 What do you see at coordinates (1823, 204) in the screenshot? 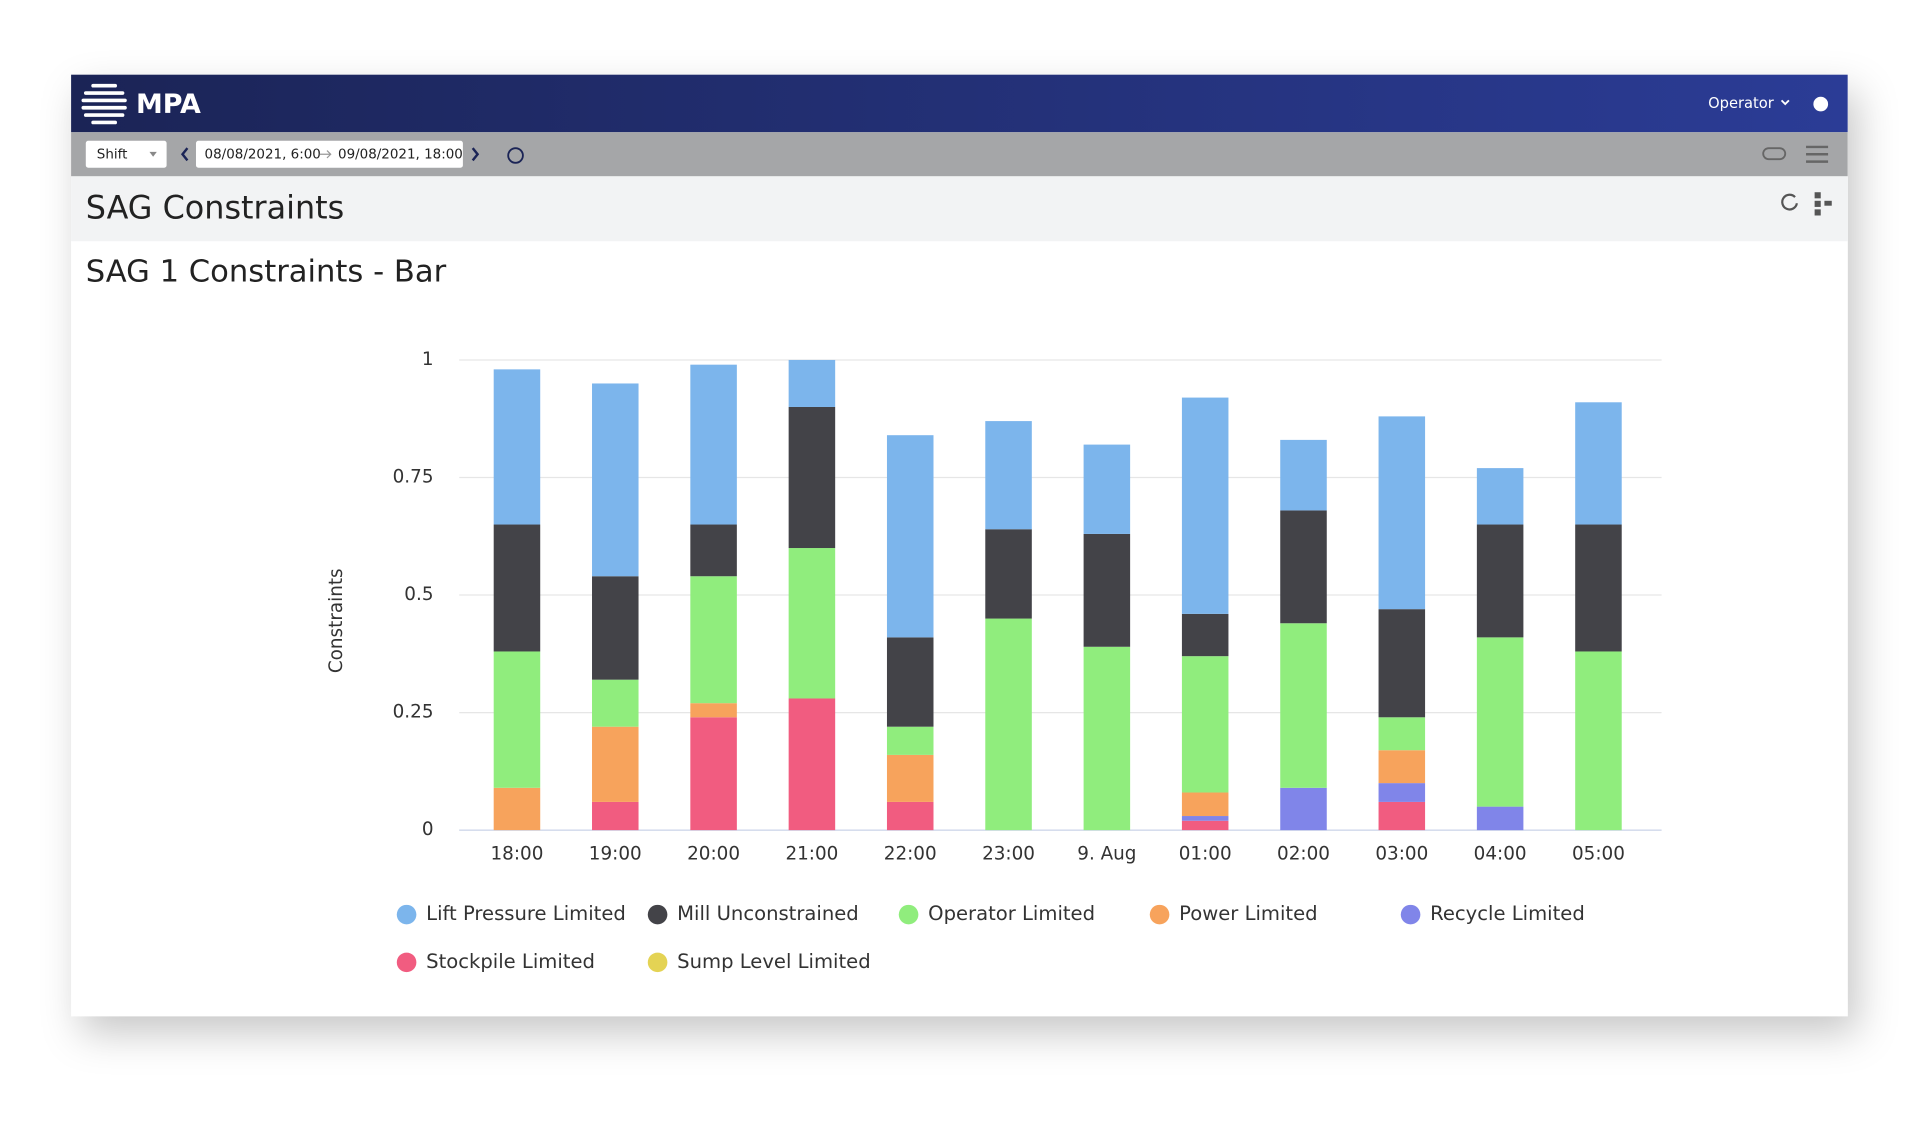
I see `tree-icon` at bounding box center [1823, 204].